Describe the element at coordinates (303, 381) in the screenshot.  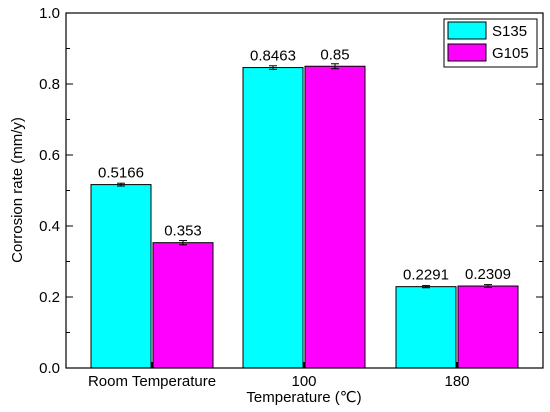
I see `x-tick-label: 100` at that location.